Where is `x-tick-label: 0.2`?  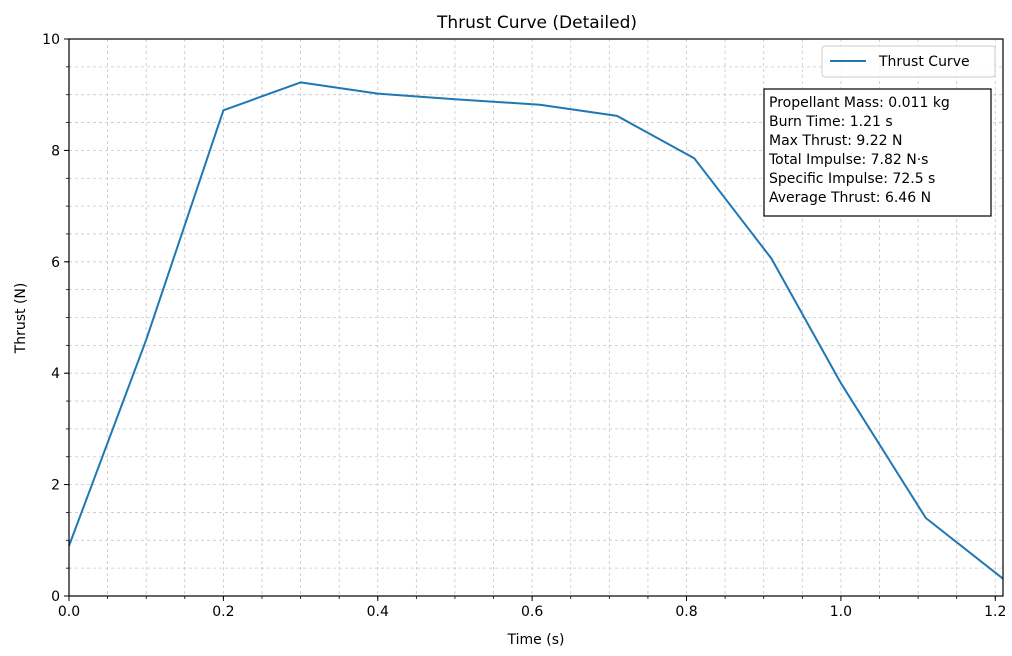 x-tick-label: 0.2 is located at coordinates (223, 612).